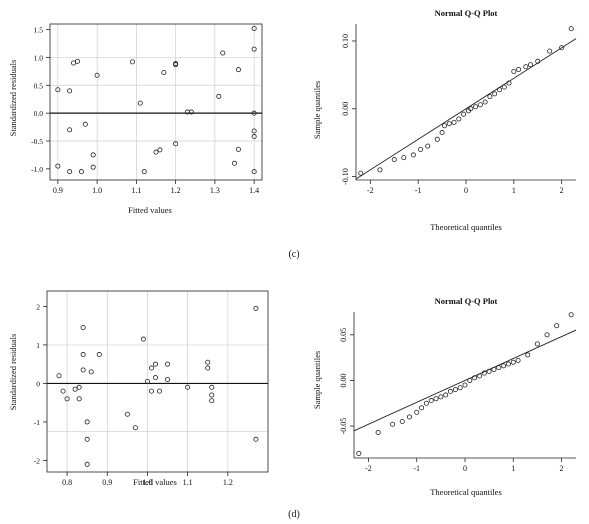  What do you see at coordinates (254, 190) in the screenshot?
I see `x-tick-label: 1.4` at bounding box center [254, 190].